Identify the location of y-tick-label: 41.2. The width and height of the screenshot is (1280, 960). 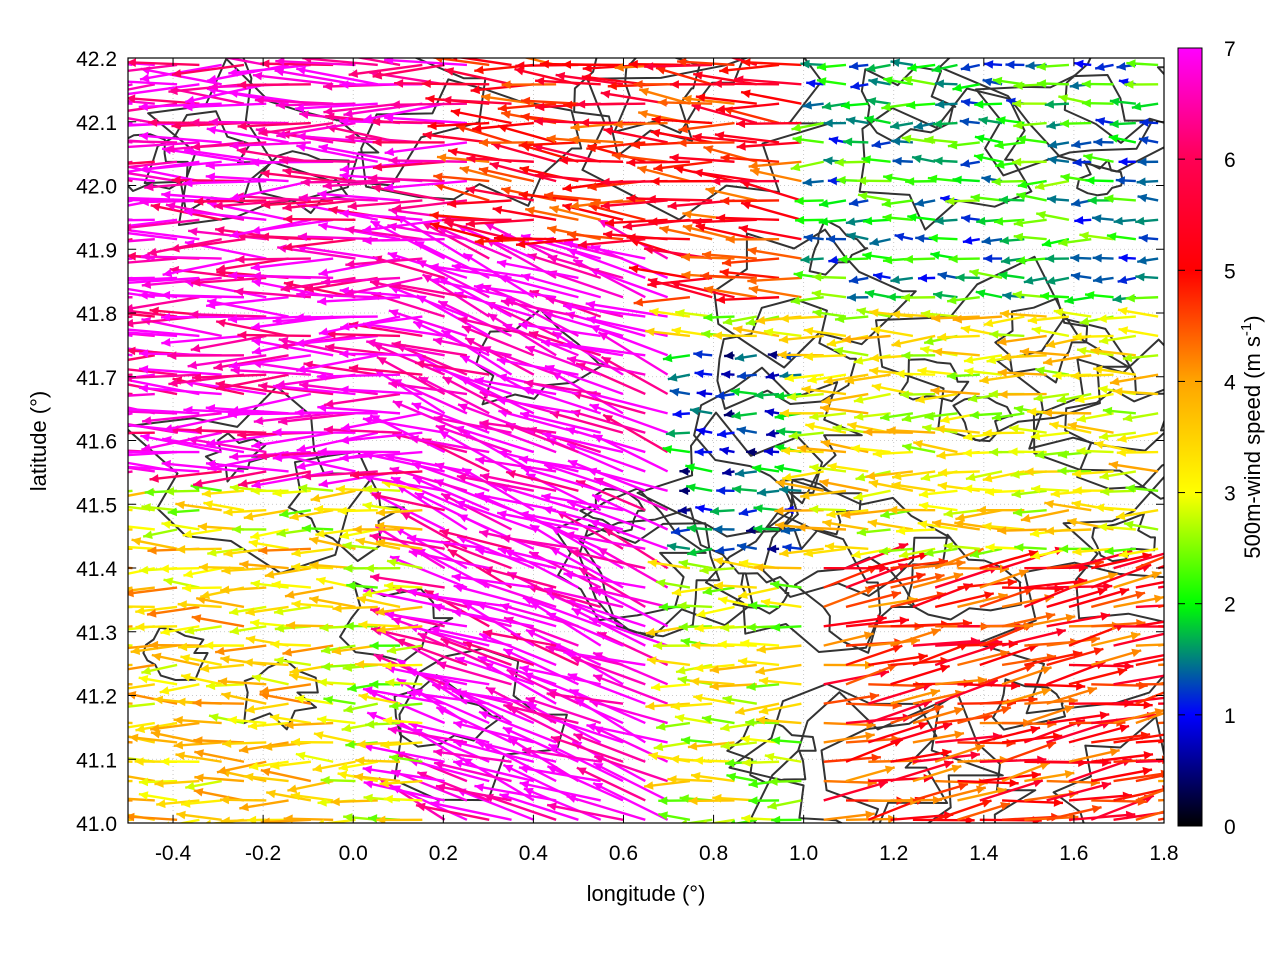
(96, 697).